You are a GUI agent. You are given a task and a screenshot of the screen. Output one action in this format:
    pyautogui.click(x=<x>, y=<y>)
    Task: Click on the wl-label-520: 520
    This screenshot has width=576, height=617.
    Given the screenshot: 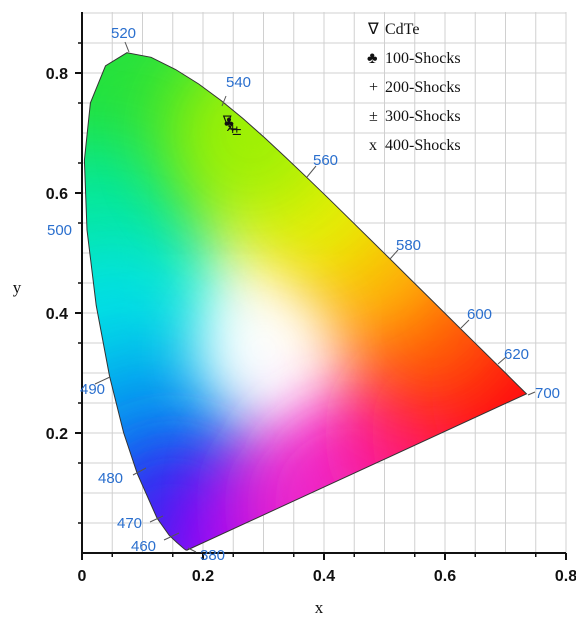 What is the action you would take?
    pyautogui.click(x=123, y=33)
    